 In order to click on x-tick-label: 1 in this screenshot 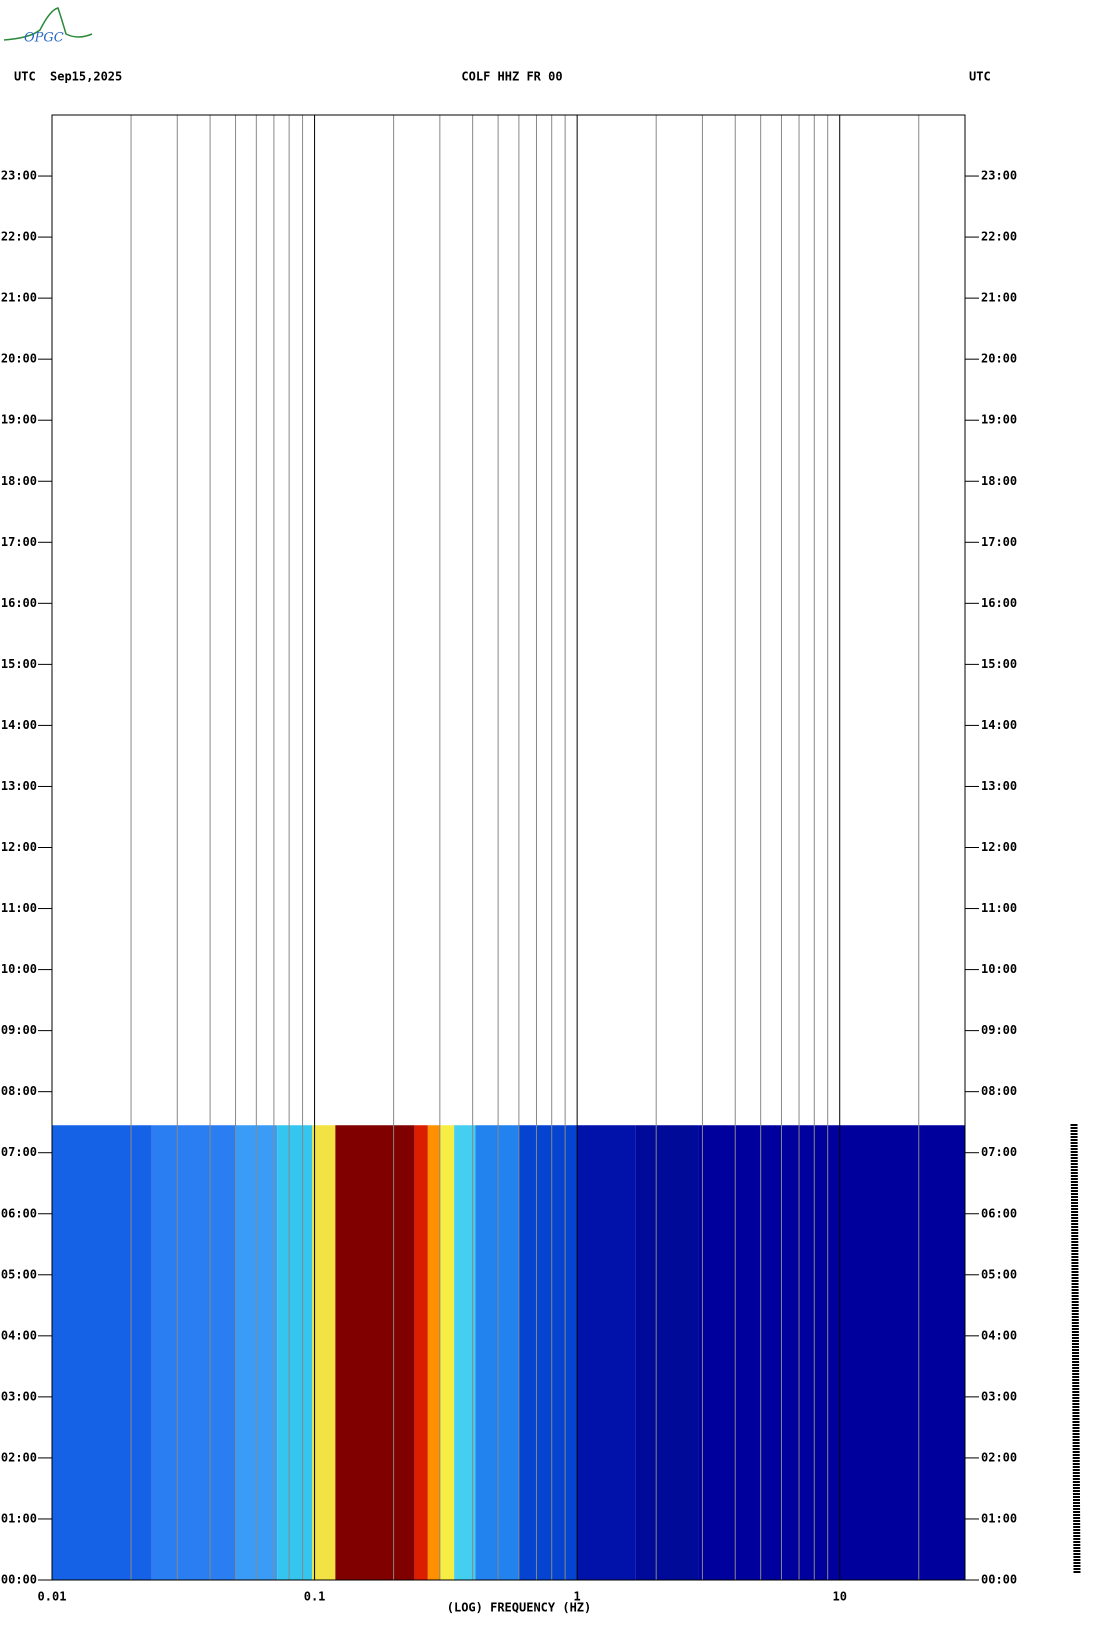, I will do `click(577, 1597)`.